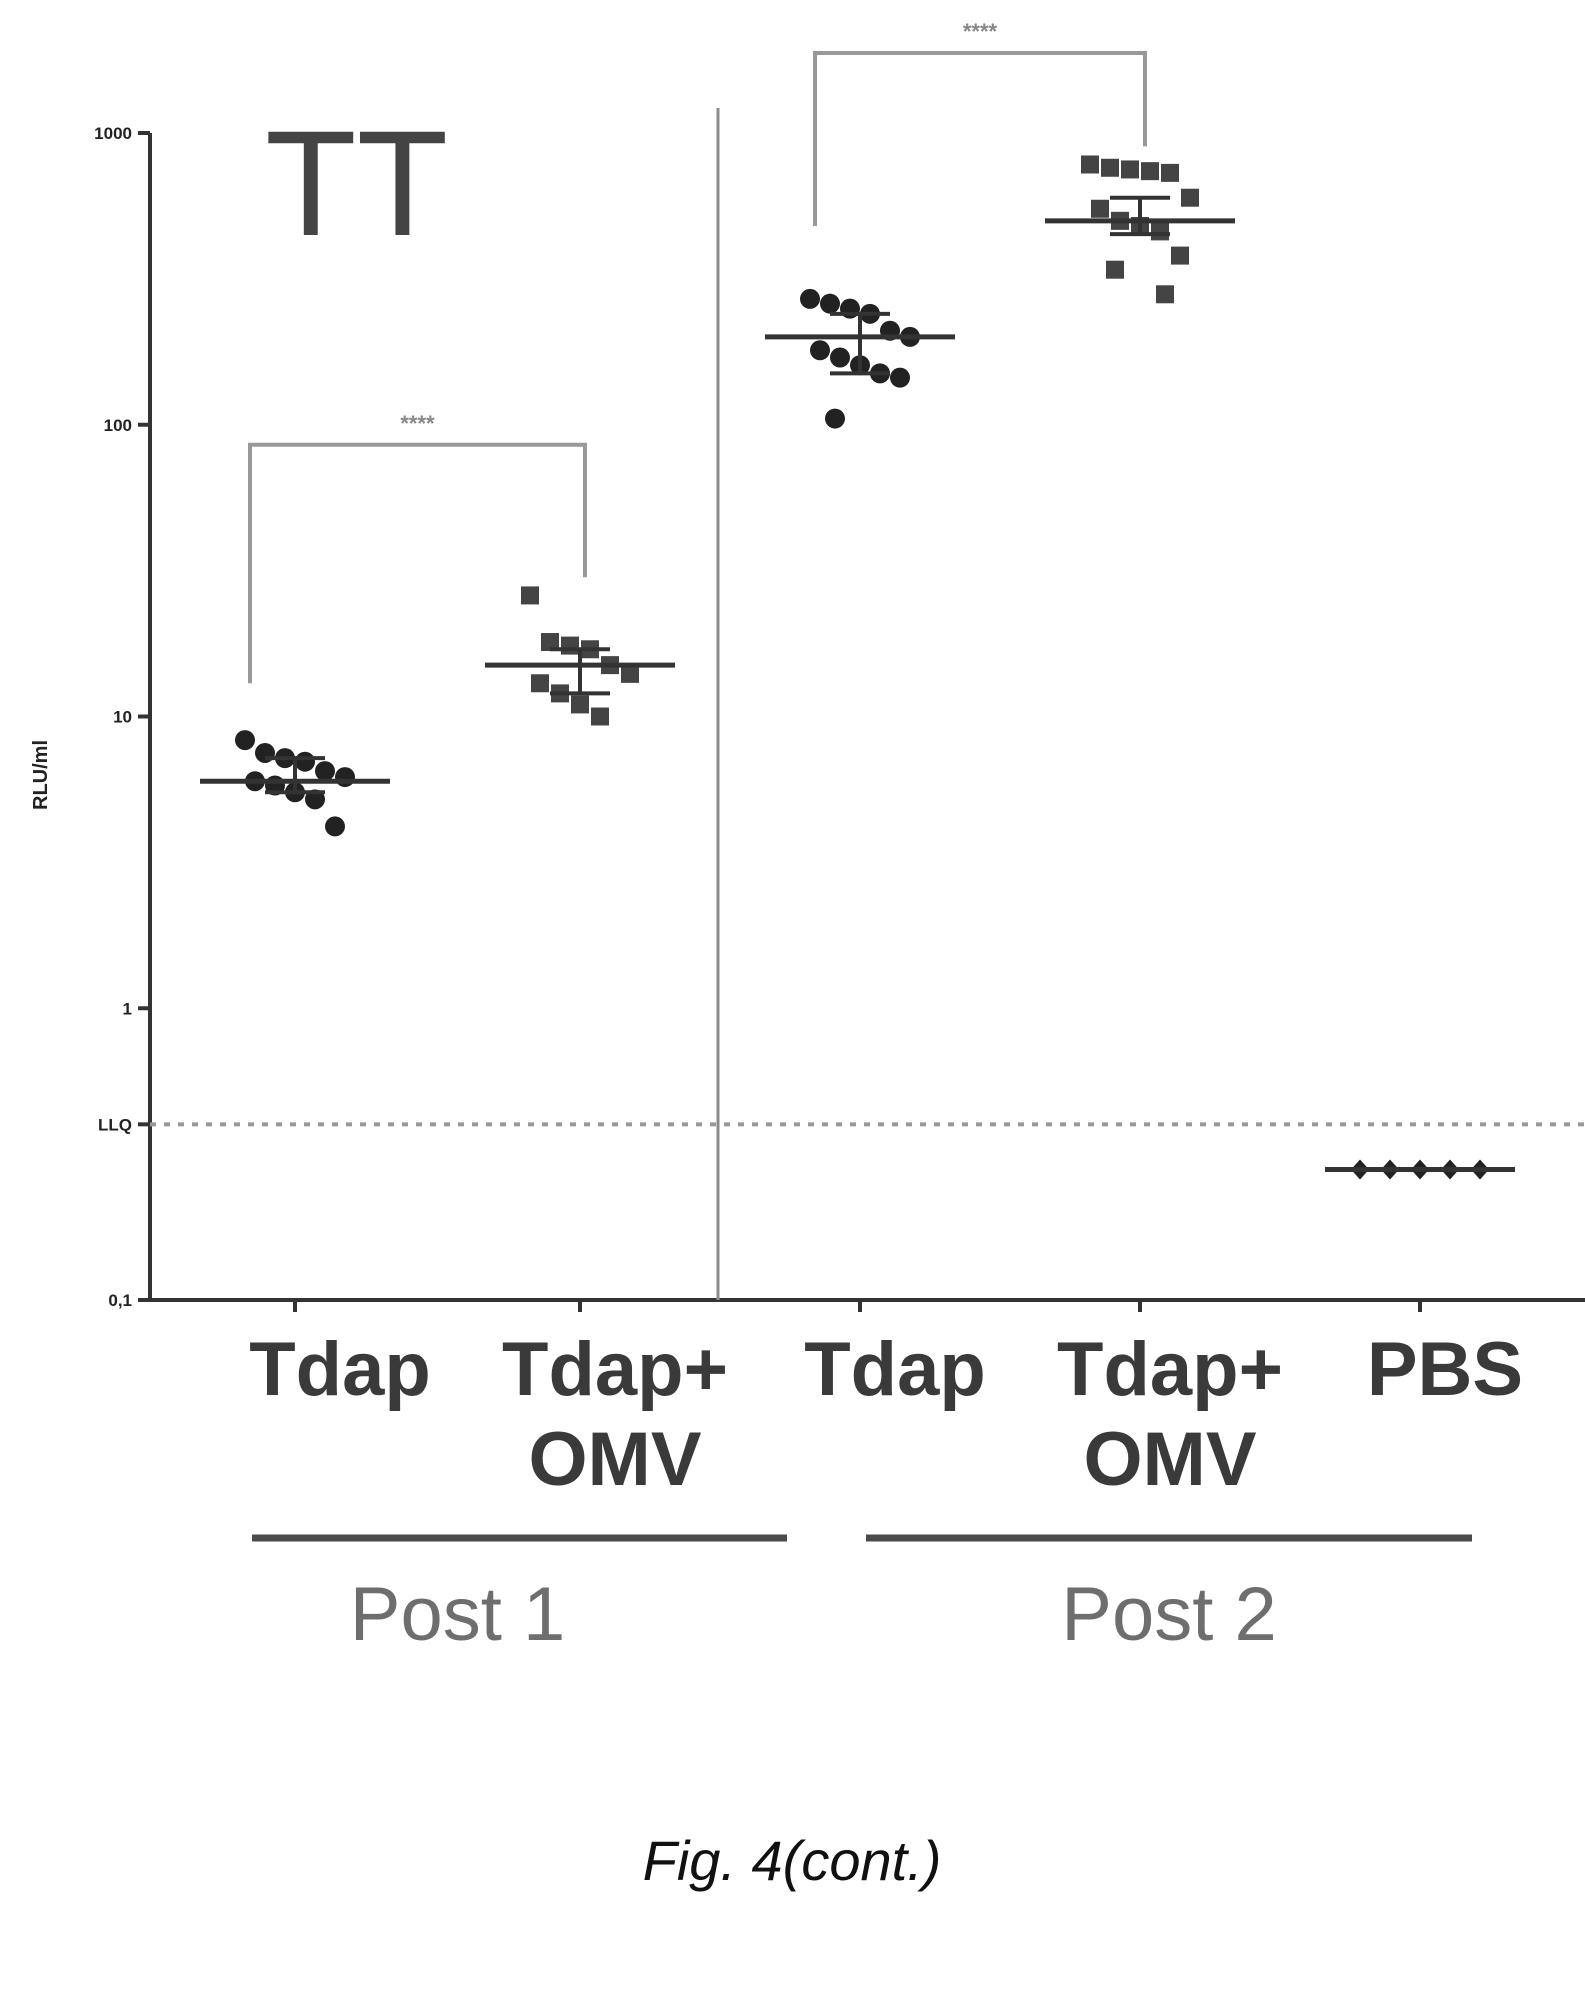  I want to click on y-tick-label: 1000, so click(113, 133).